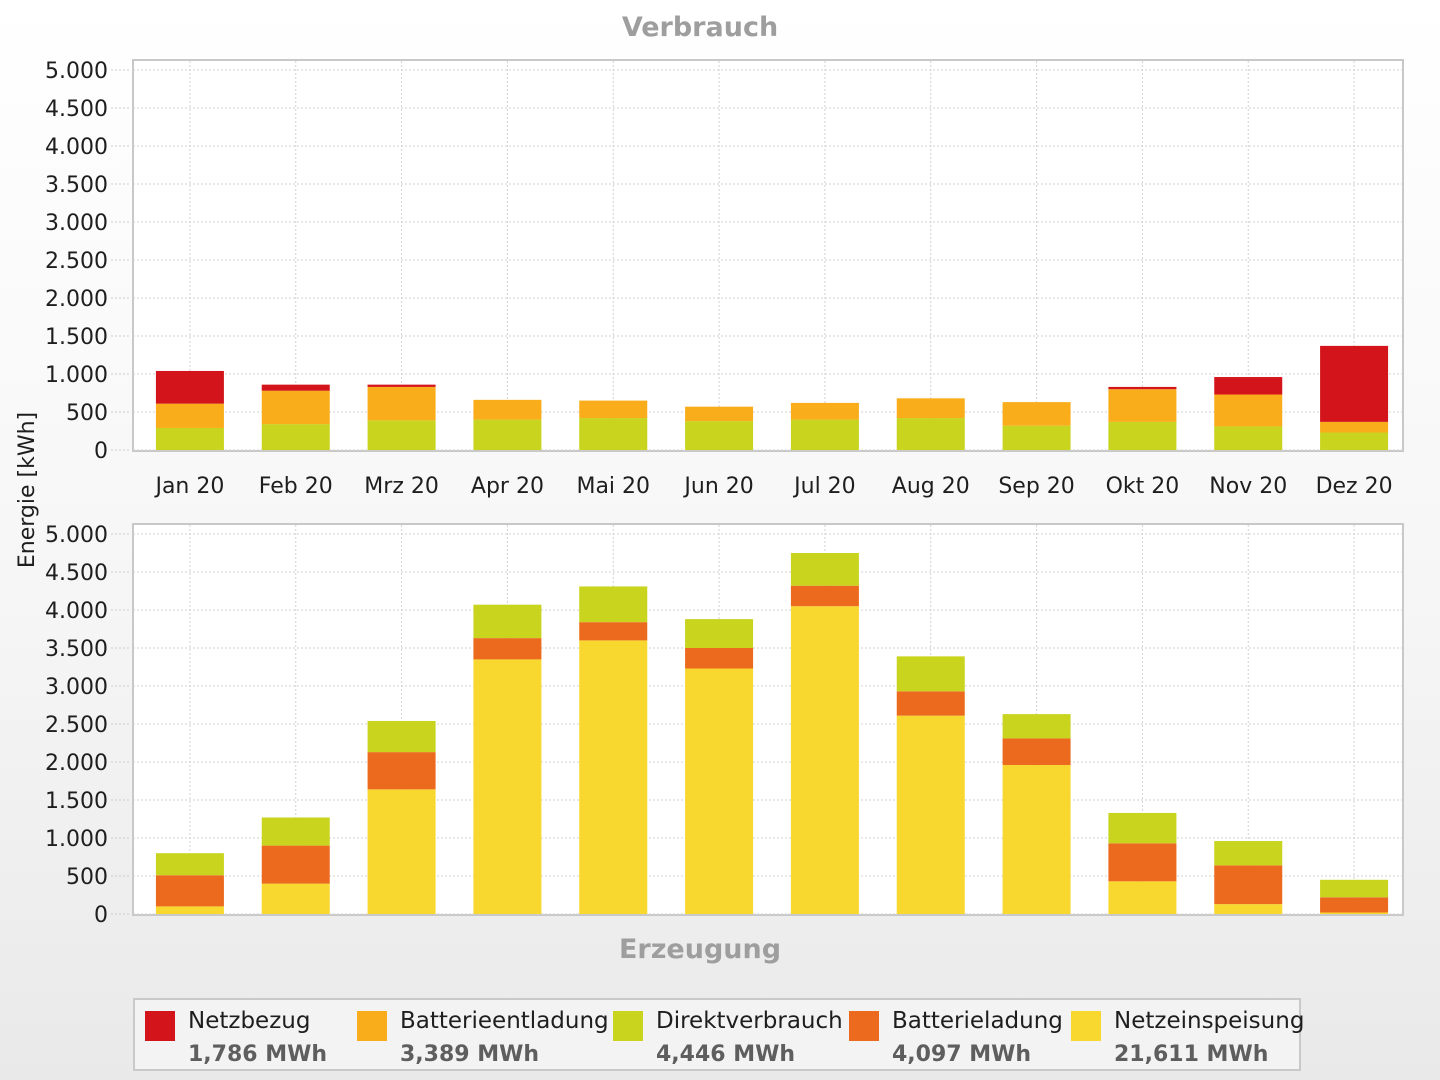 The width and height of the screenshot is (1440, 1080). Describe the element at coordinates (507, 486) in the screenshot. I see `x-tick-label: Apr 20` at that location.